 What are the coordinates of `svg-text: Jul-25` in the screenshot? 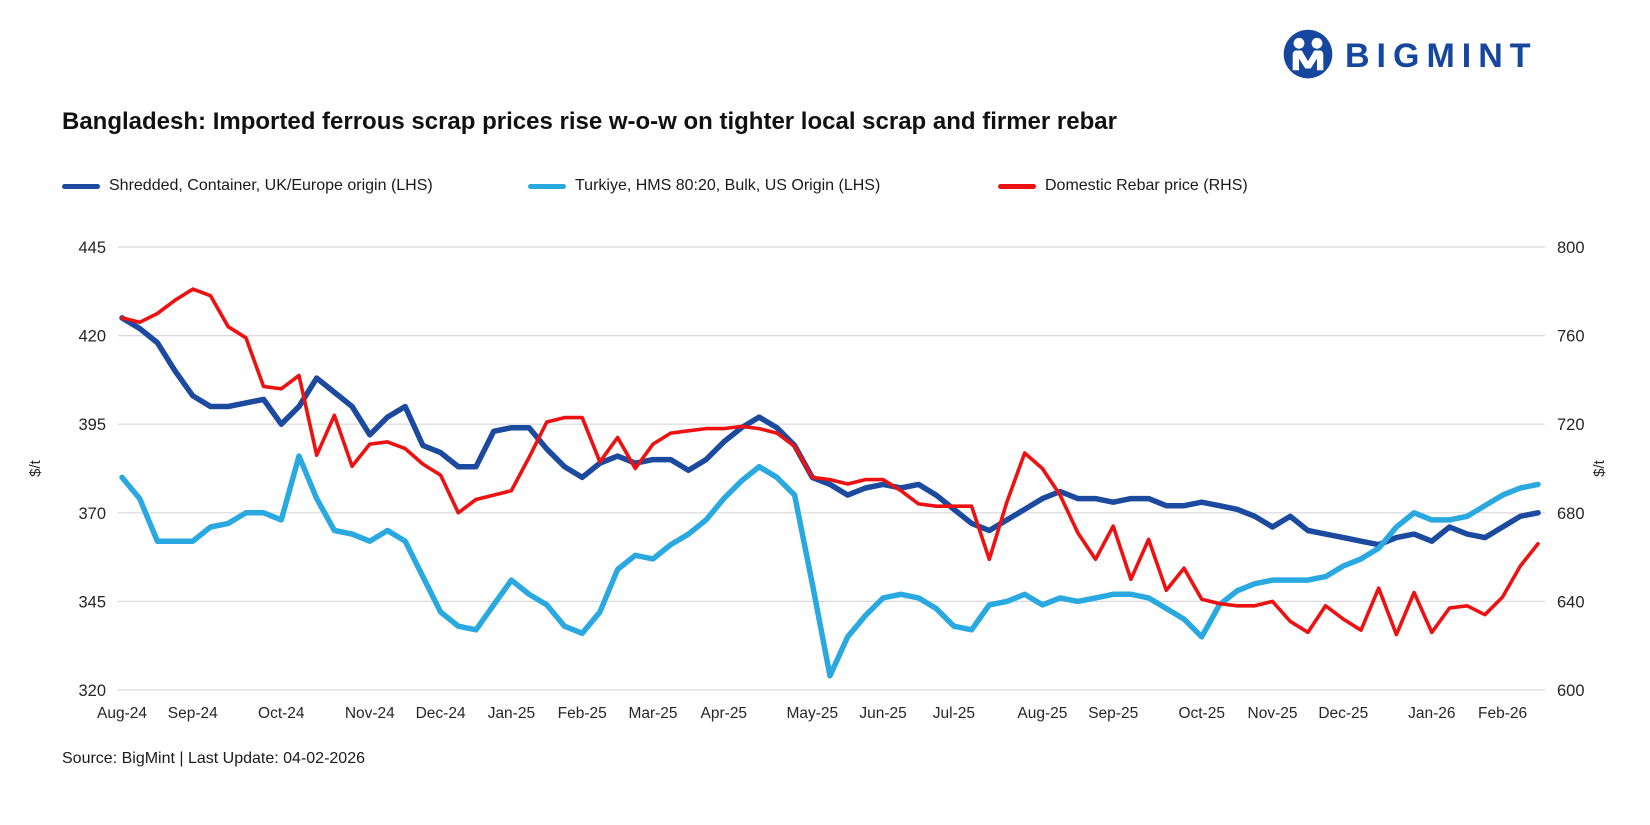 It's located at (954, 713).